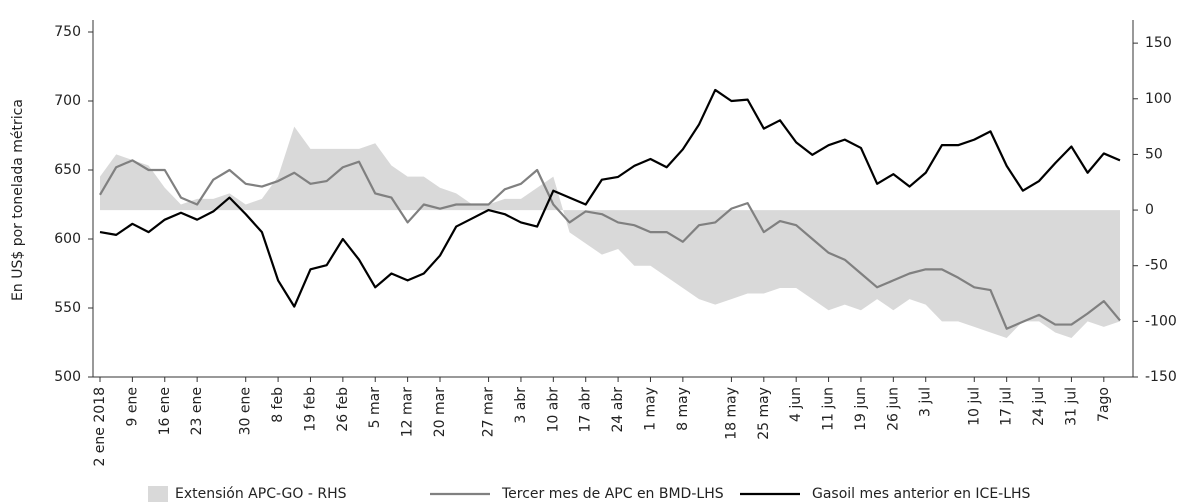 The width and height of the screenshot is (1184, 504). Describe the element at coordinates (650, 409) in the screenshot. I see `x-tick-label: 1 may` at that location.